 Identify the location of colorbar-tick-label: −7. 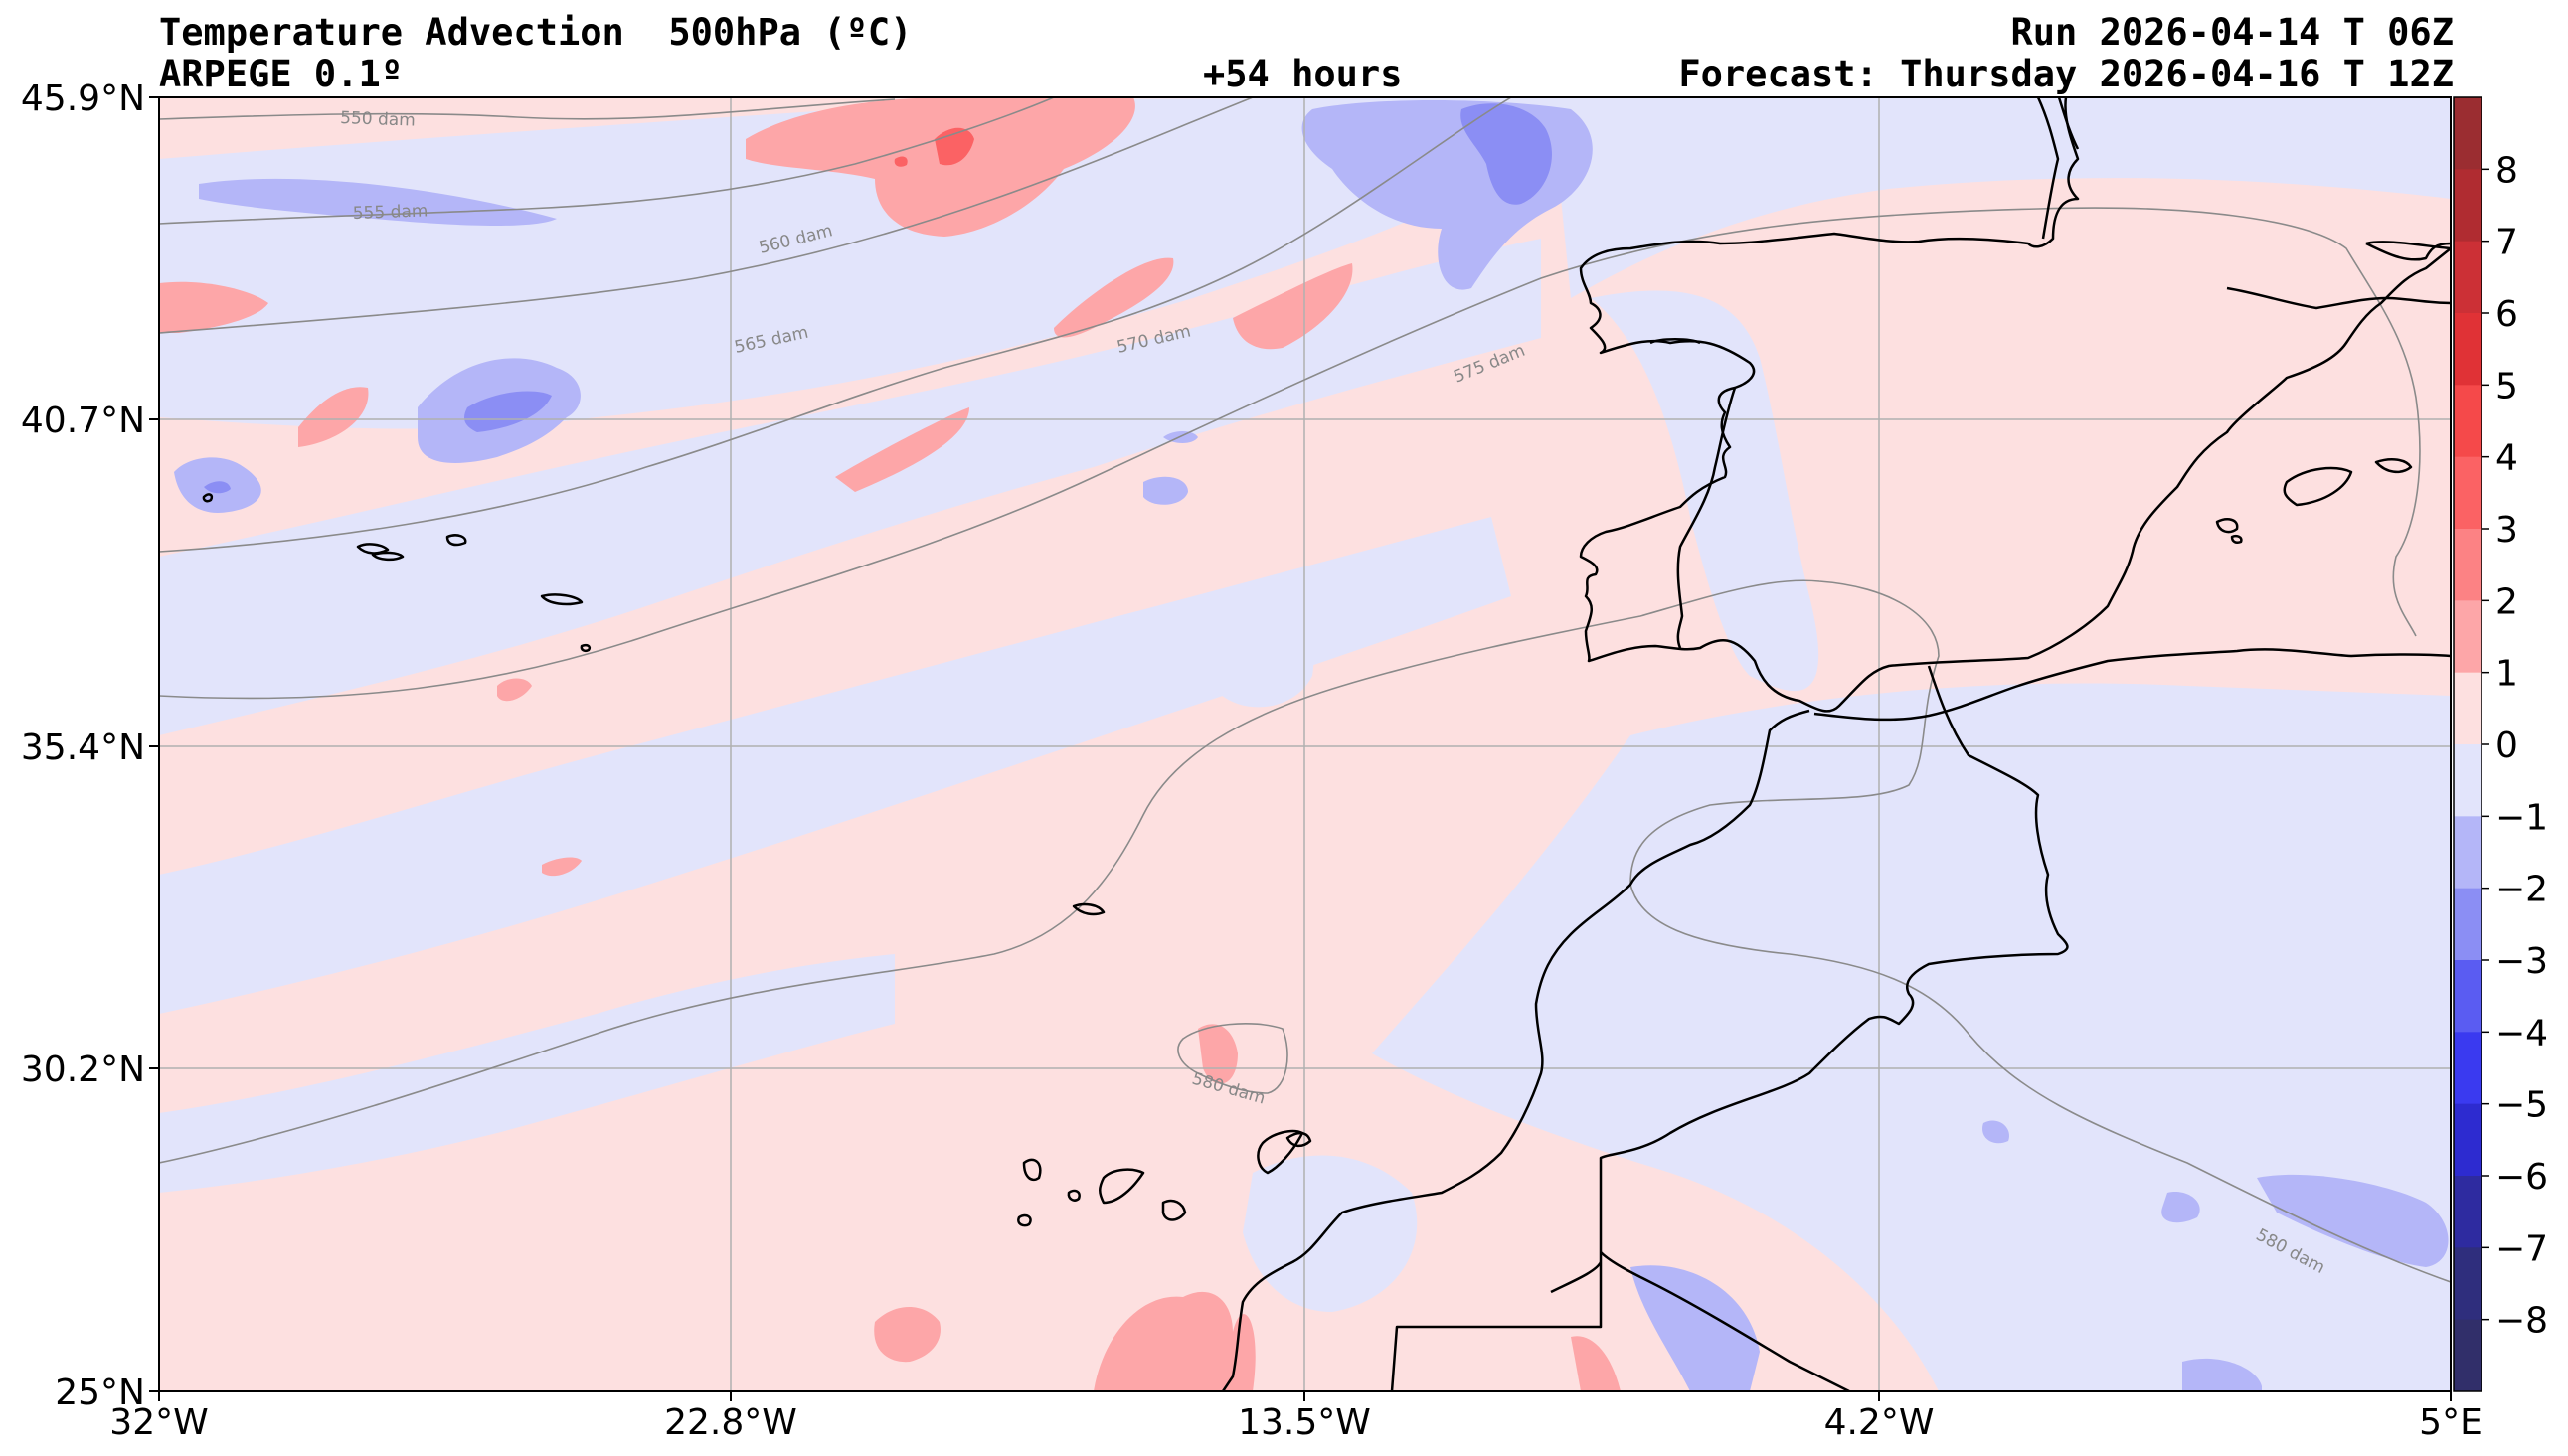
(2521, 1248).